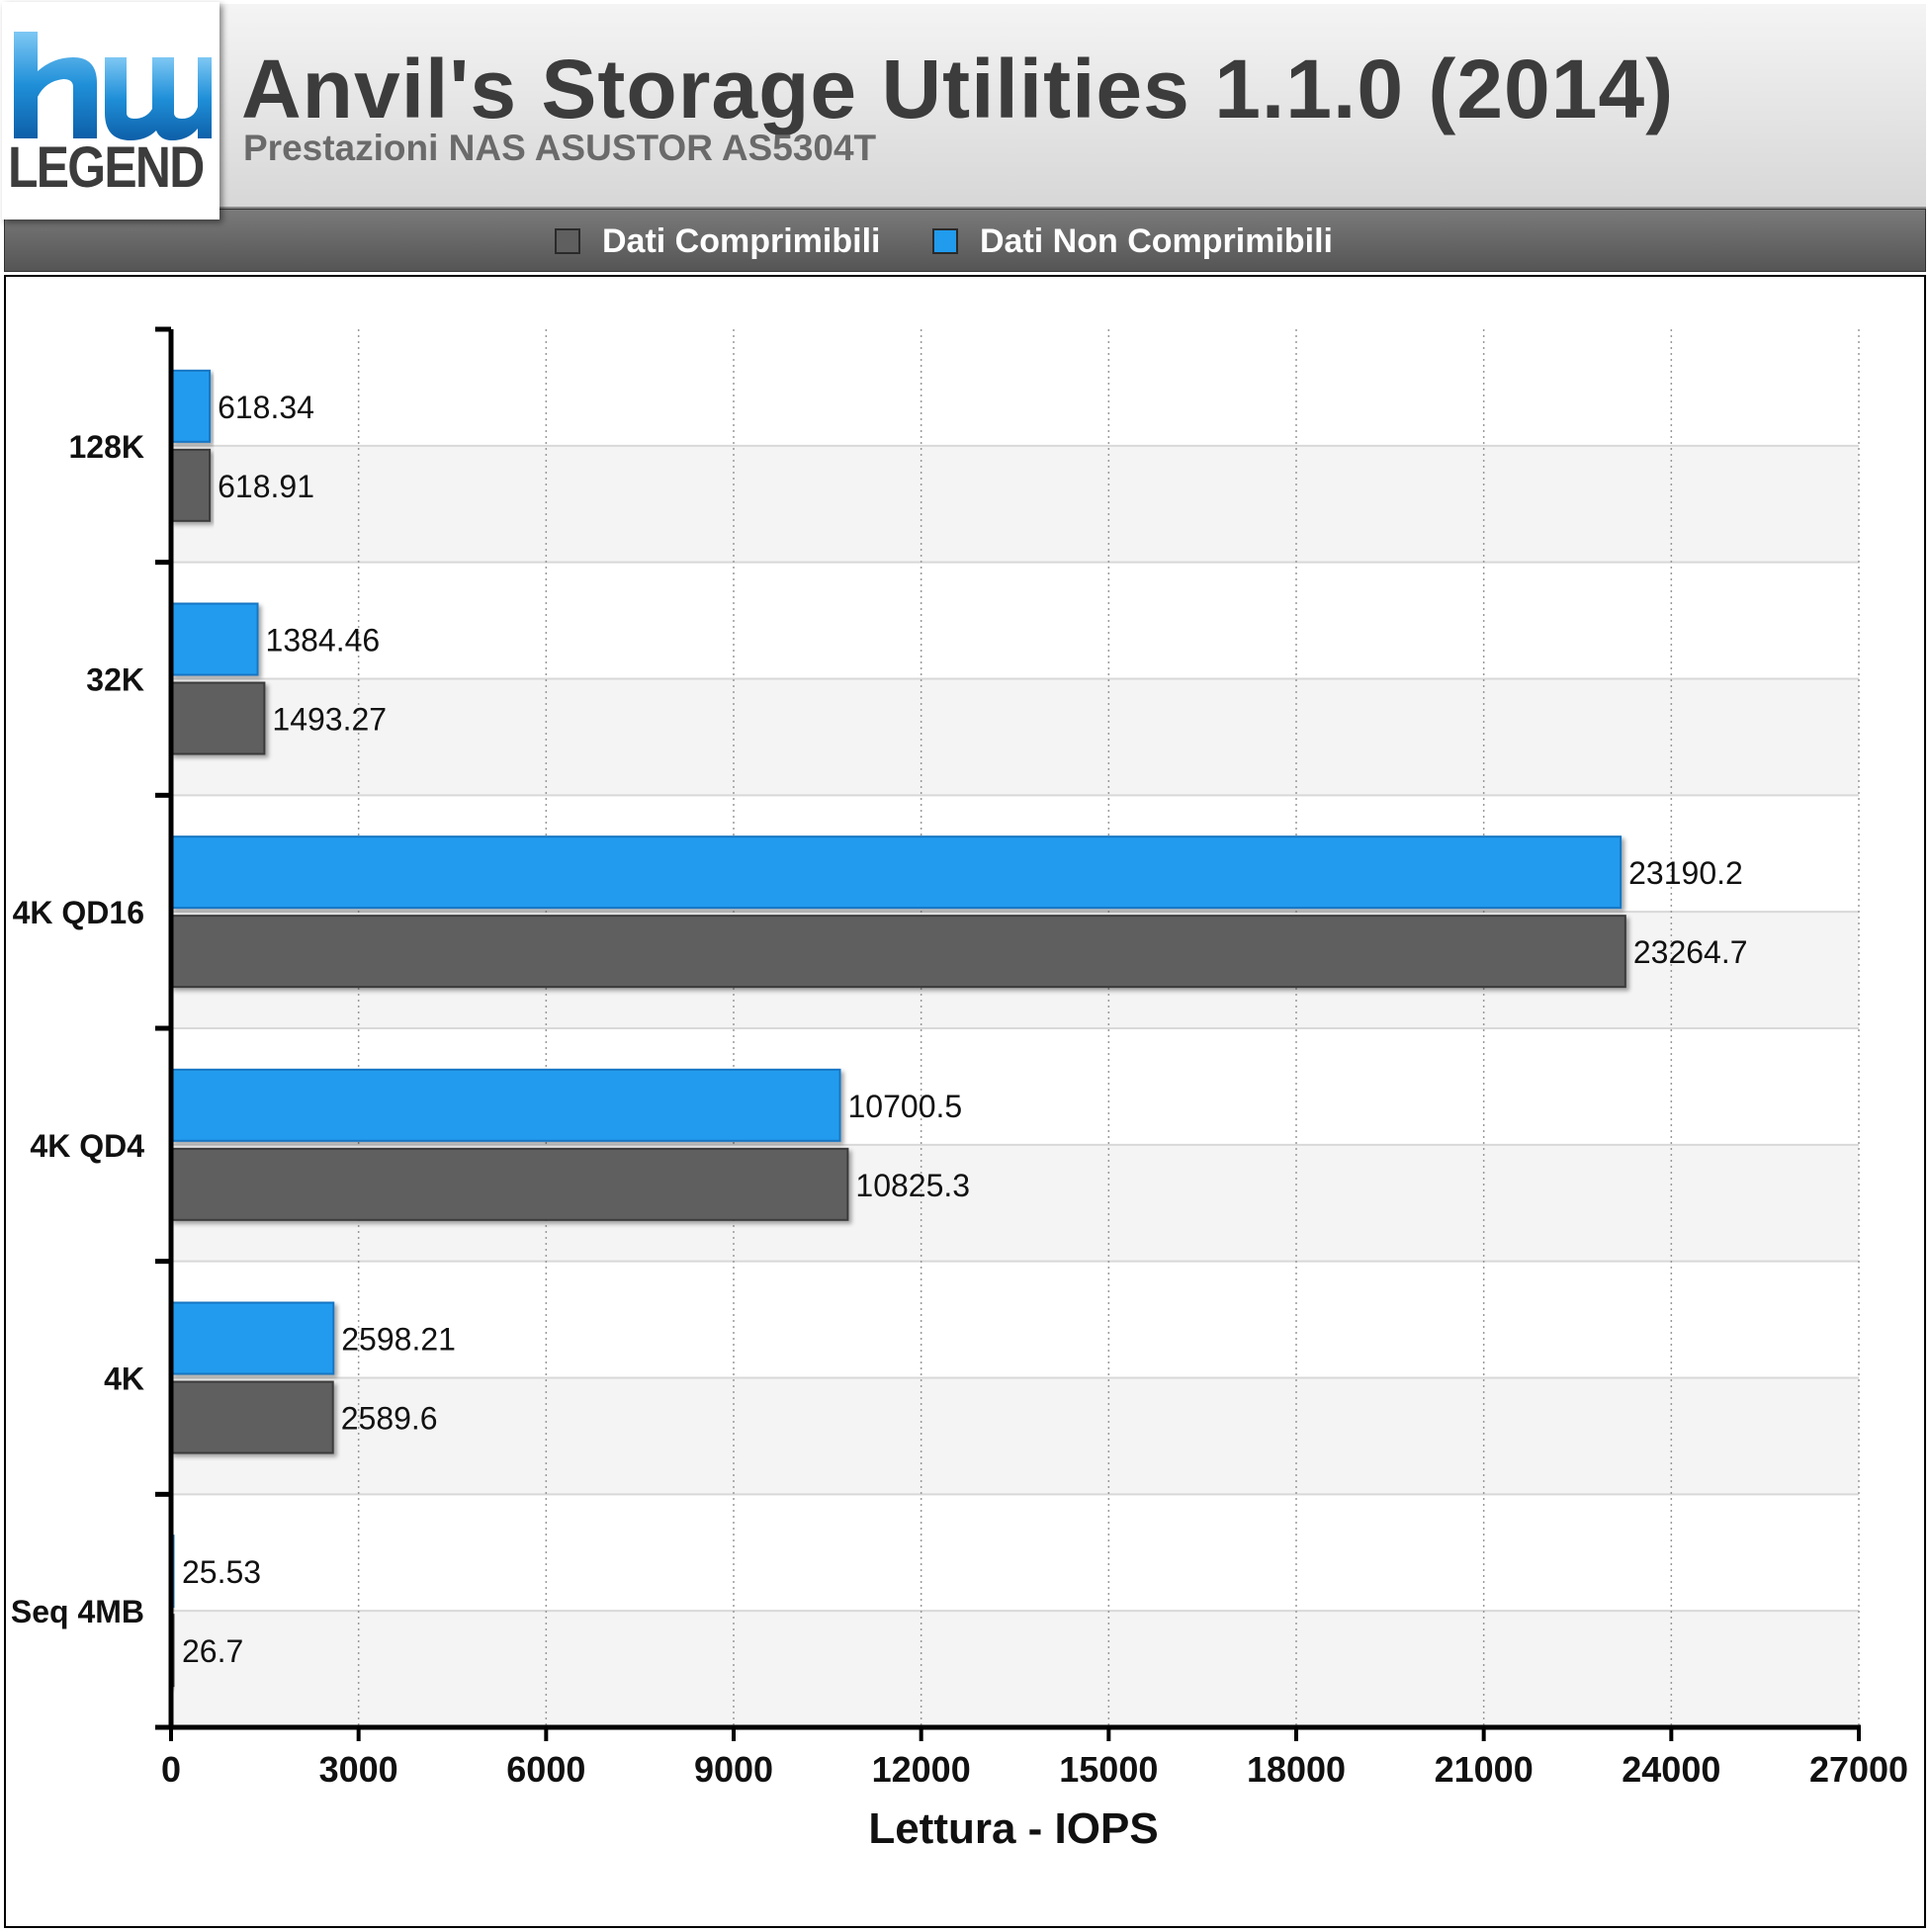  I want to click on x-tick-label: 6000, so click(545, 1769).